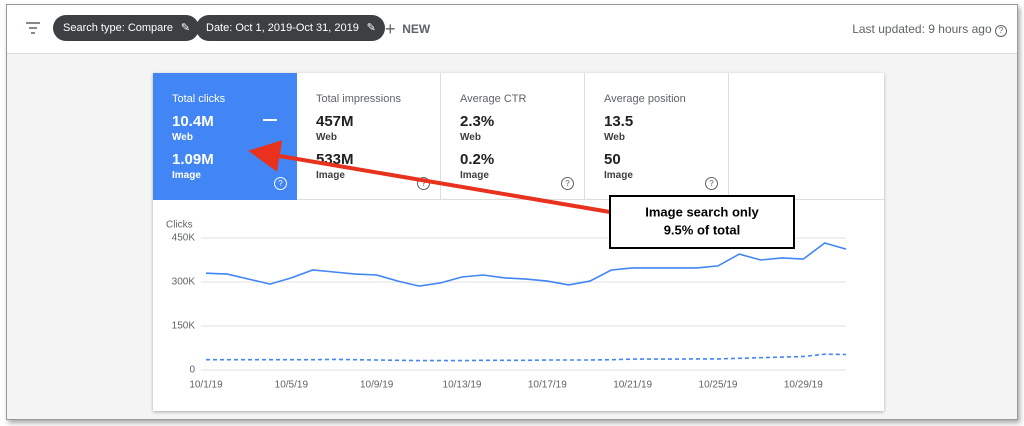  I want to click on y-tick-label: 0, so click(192, 370).